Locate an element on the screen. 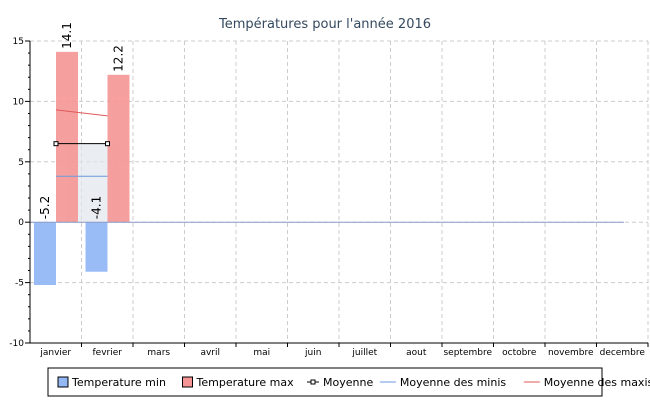 The image size is (650, 400). legend-label: Temperature max is located at coordinates (245, 382).